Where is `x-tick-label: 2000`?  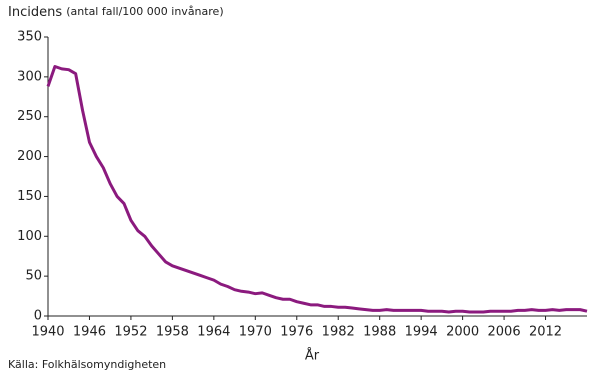 x-tick-label: 2000 is located at coordinates (462, 332).